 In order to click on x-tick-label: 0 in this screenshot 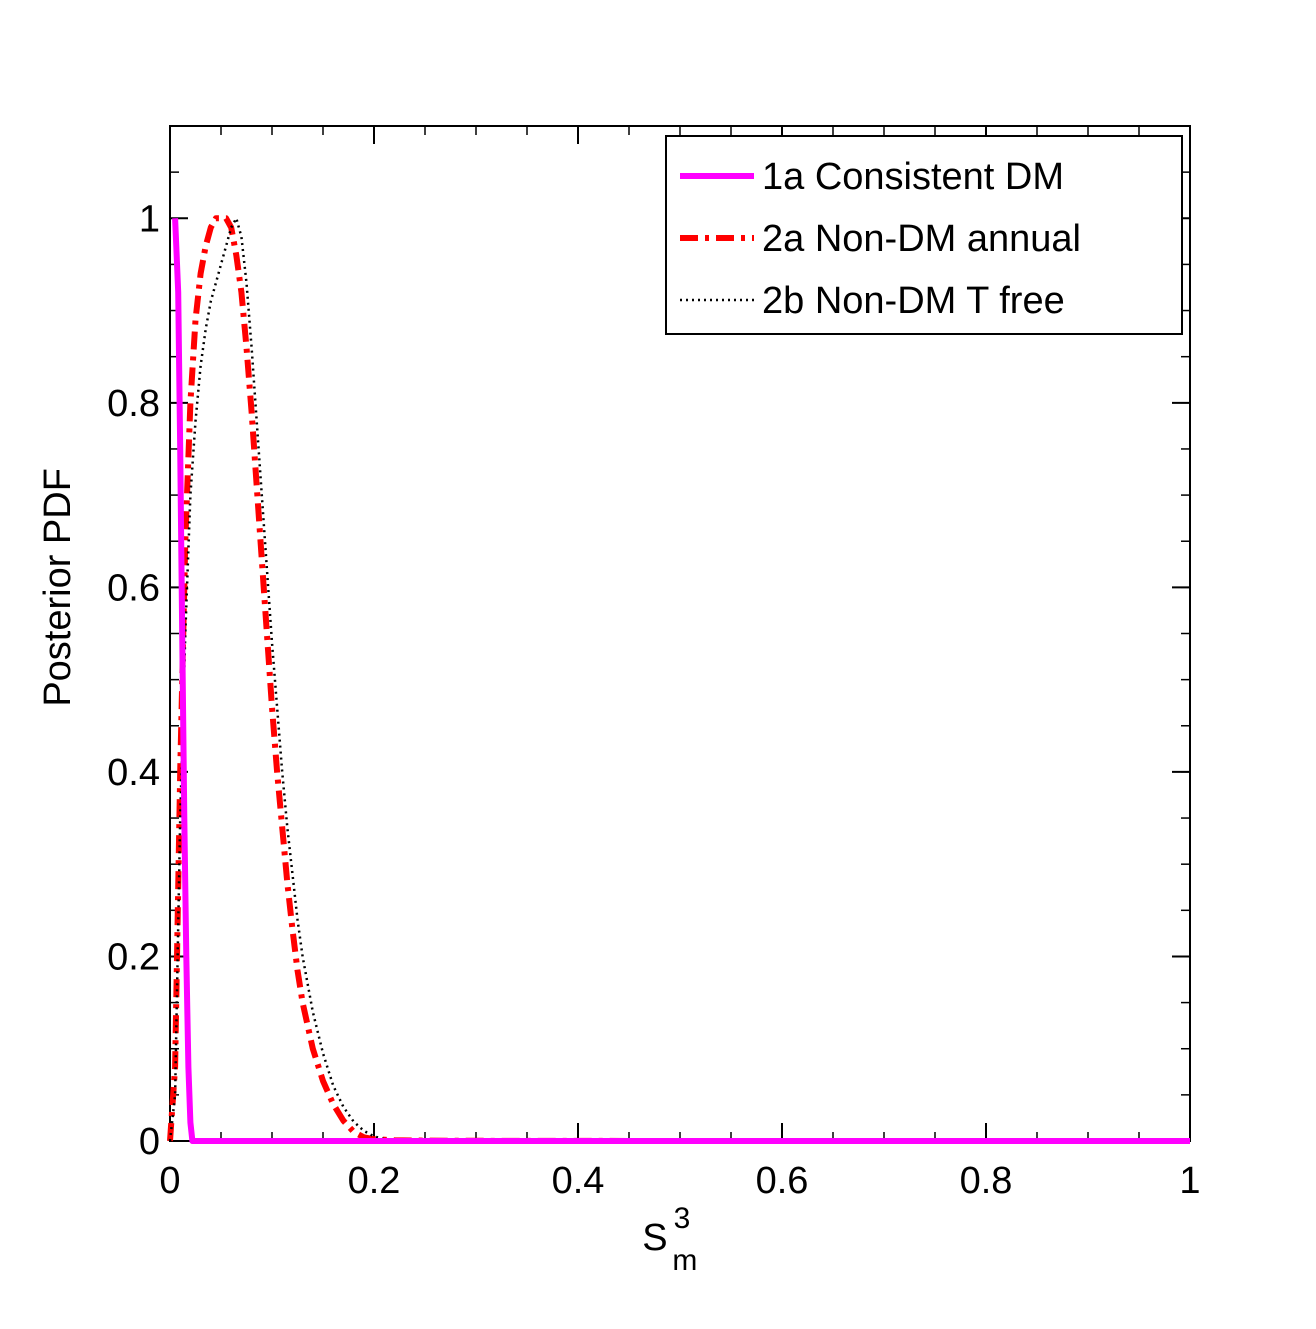, I will do `click(169, 1181)`.